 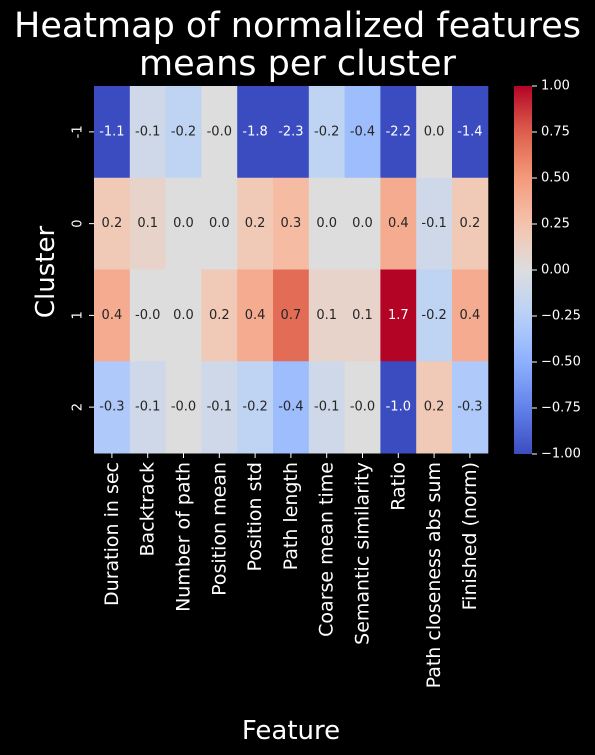 I want to click on cell-value-label: -1.8, so click(x=254, y=131).